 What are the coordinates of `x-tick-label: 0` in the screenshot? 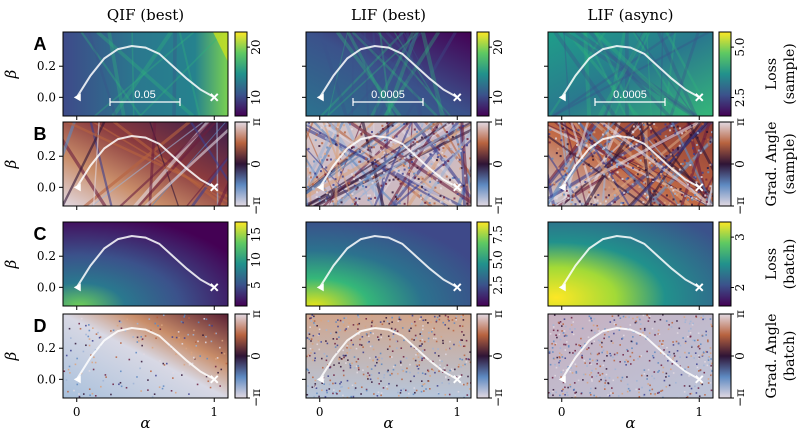 It's located at (320, 412).